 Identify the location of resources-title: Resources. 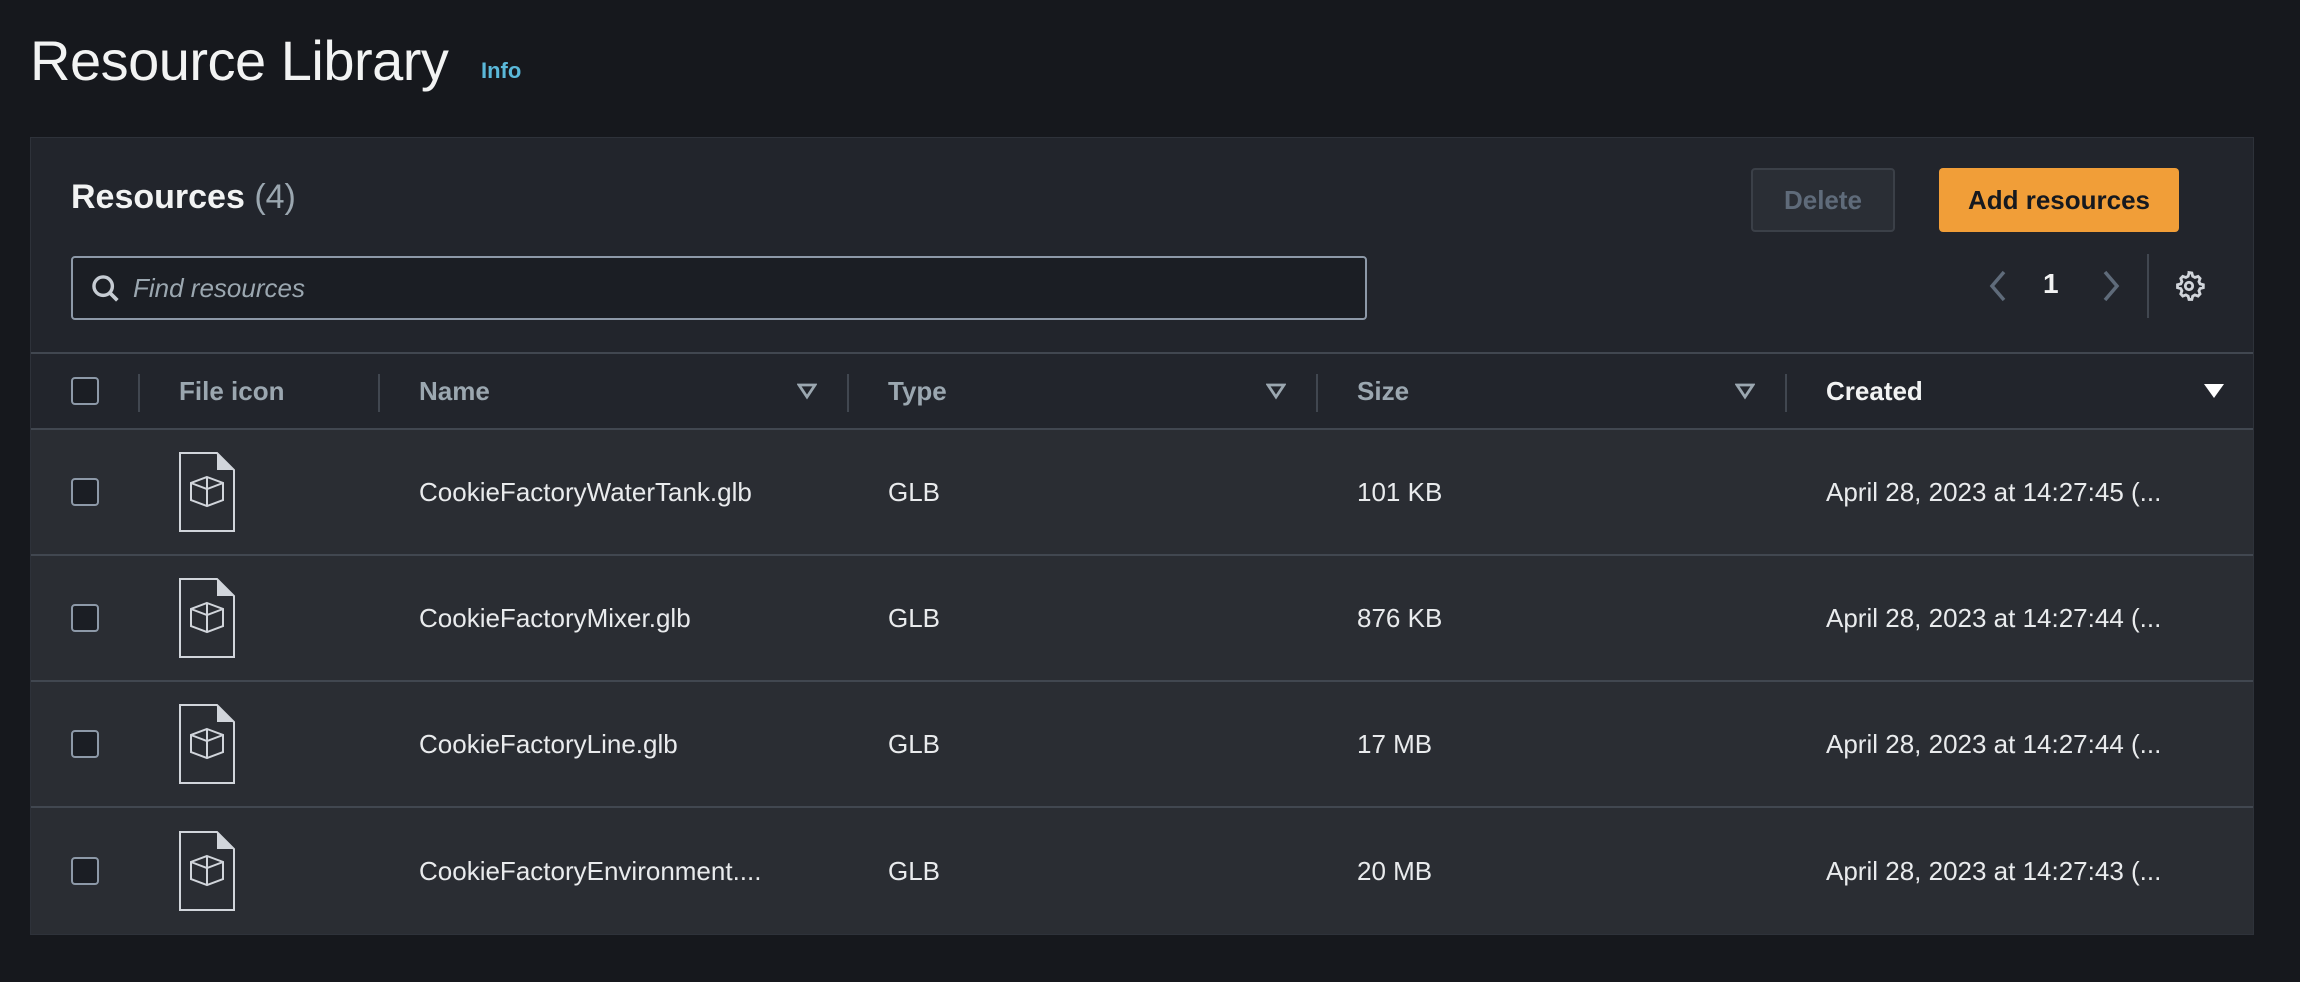
(158, 197).